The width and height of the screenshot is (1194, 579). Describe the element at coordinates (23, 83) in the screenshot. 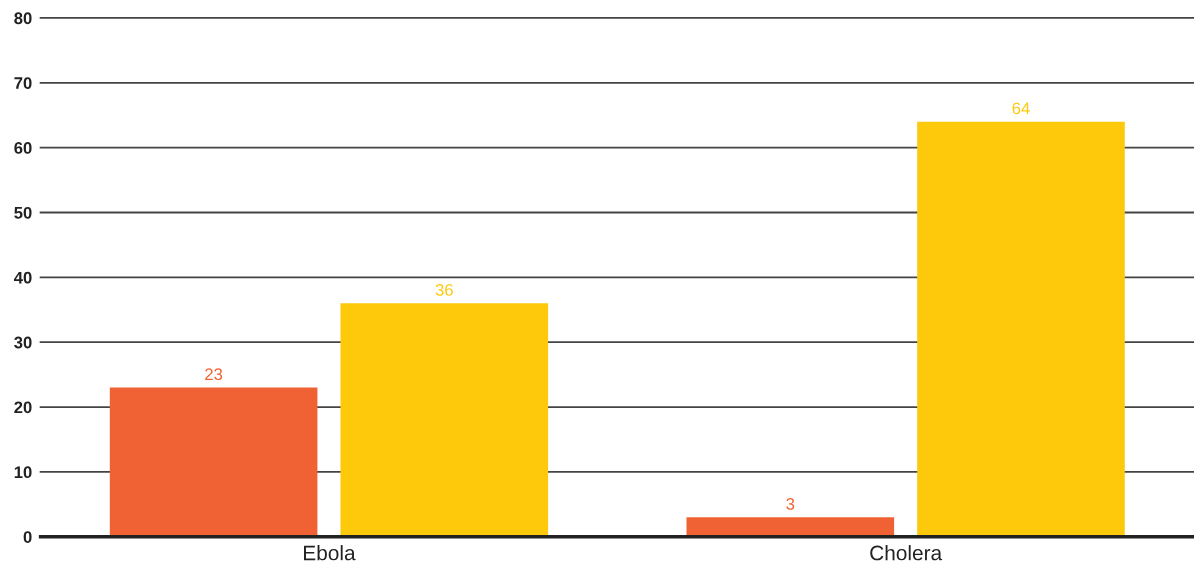

I see `y-tick-label: 70` at that location.